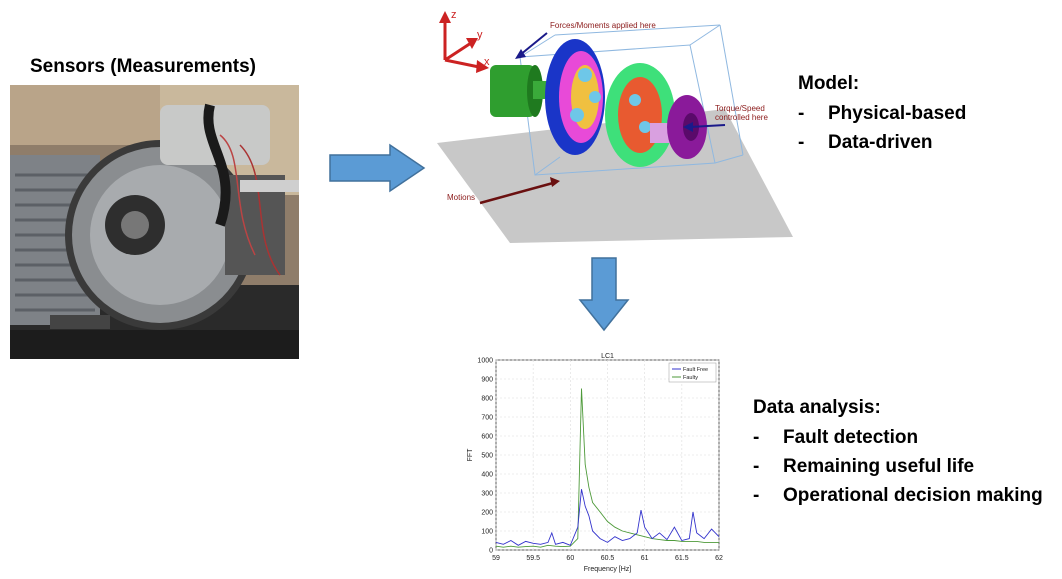 The height and width of the screenshot is (579, 1062). What do you see at coordinates (608, 569) in the screenshot?
I see `x-axis-label: Frequency [Hz]` at bounding box center [608, 569].